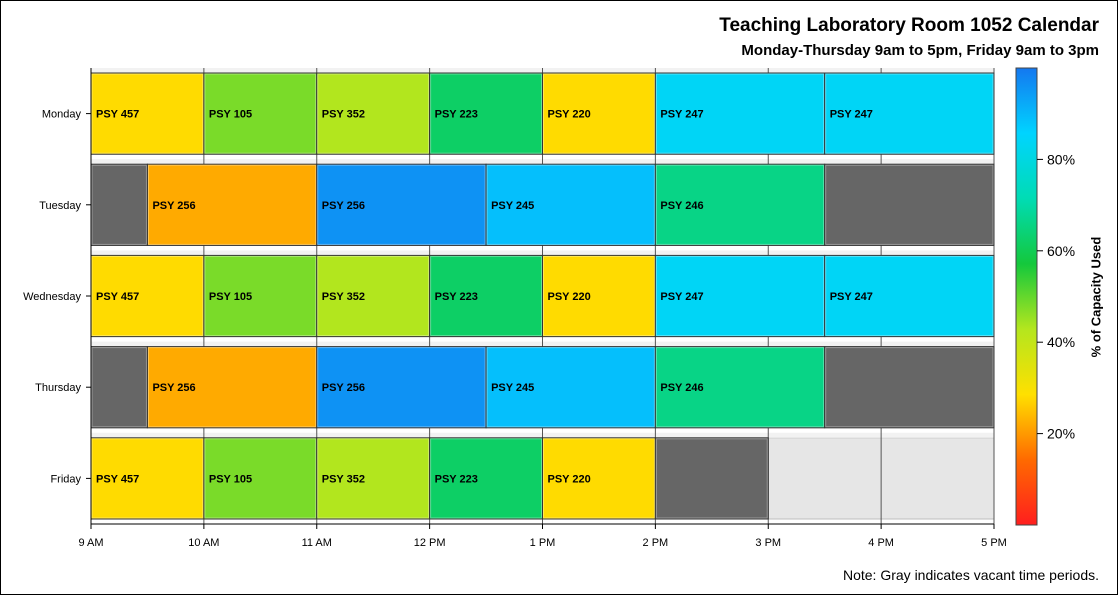  I want to click on x-tick-label: 5 PM, so click(994, 543).